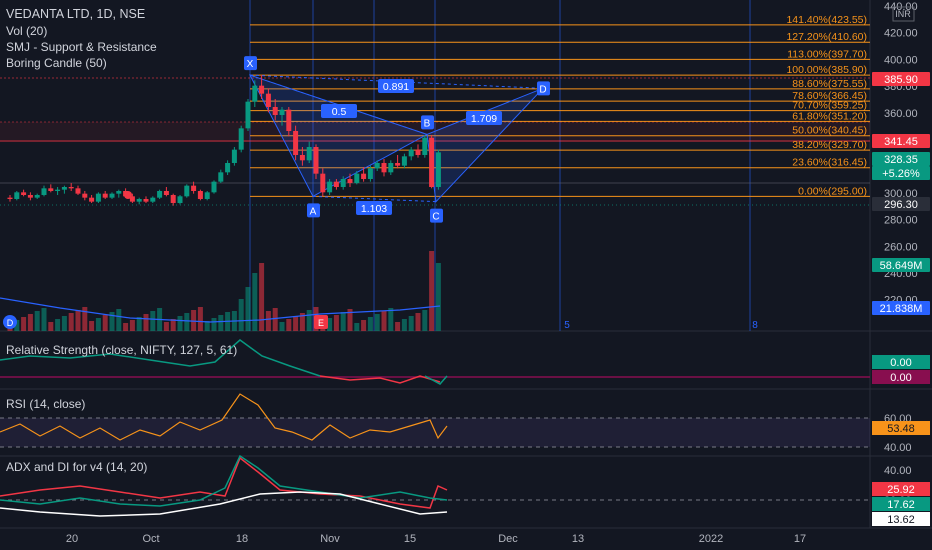  I want to click on fib-level-label: 141.40%(423.55), so click(826, 20).